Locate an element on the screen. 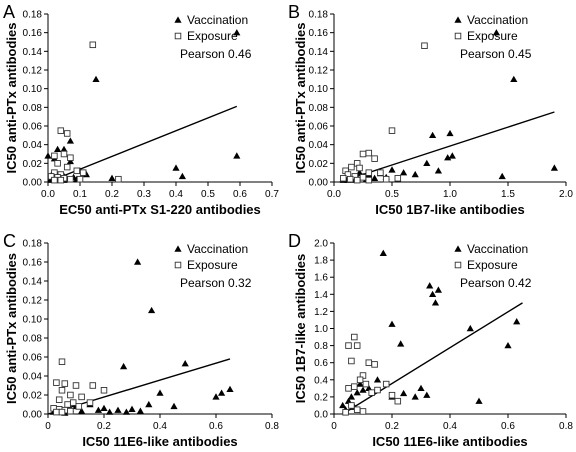 This screenshot has width=576, height=452. y-tick-label: 0.0 is located at coordinates (321, 415).